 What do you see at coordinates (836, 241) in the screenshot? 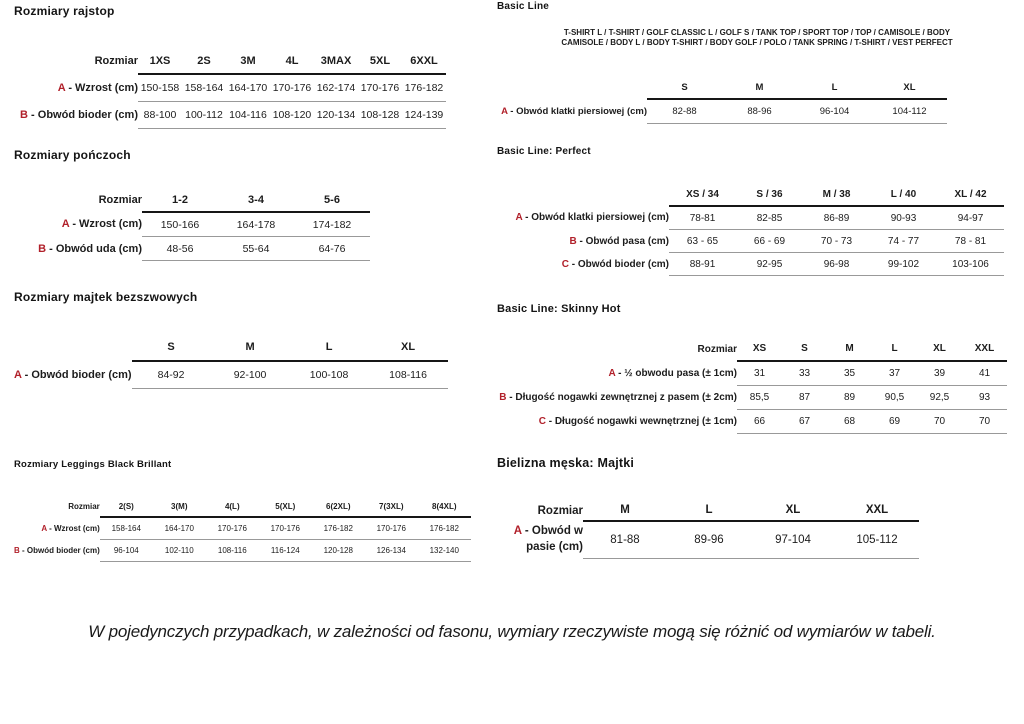
I see `cell: 70 - 73` at bounding box center [836, 241].